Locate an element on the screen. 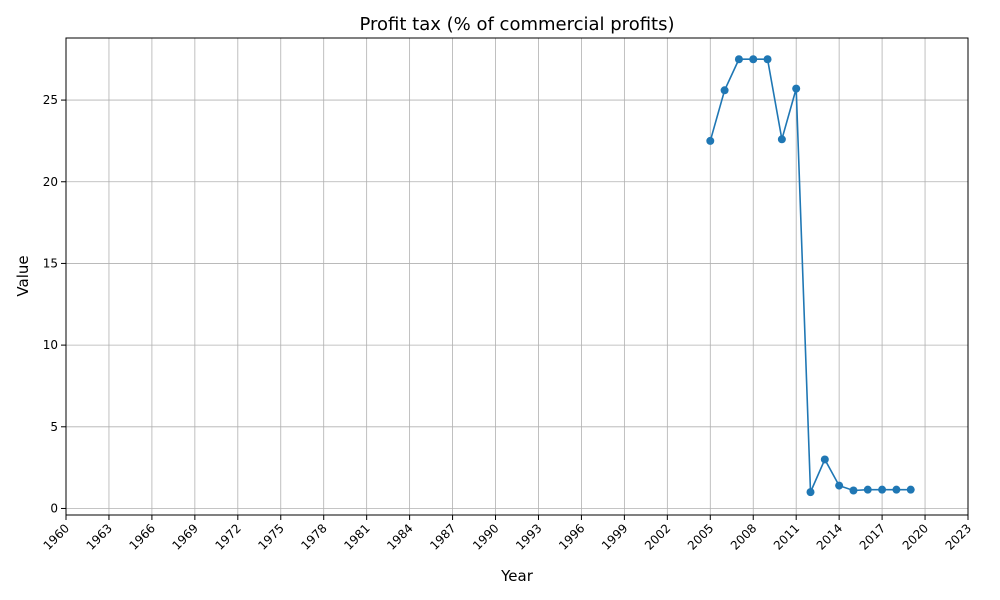 Image resolution: width=1000 pixels, height=600 pixels. y-tick-label: 15 is located at coordinates (50, 263).